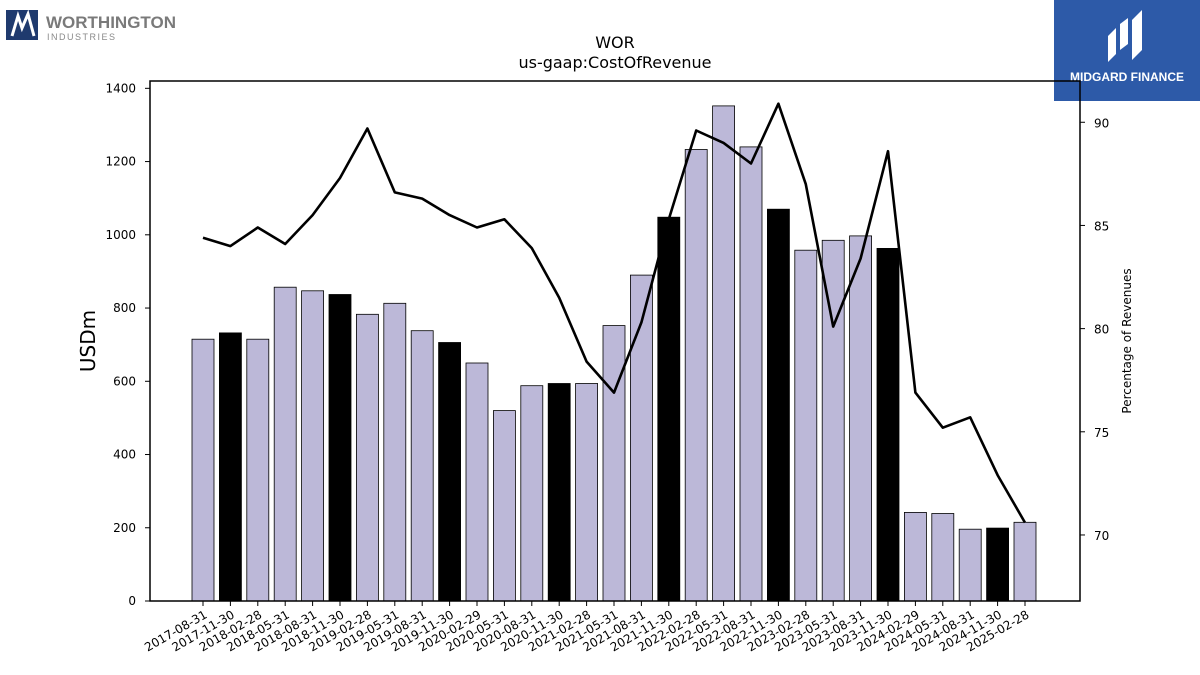  I want to click on y-axis-label: USDm, so click(88, 341).